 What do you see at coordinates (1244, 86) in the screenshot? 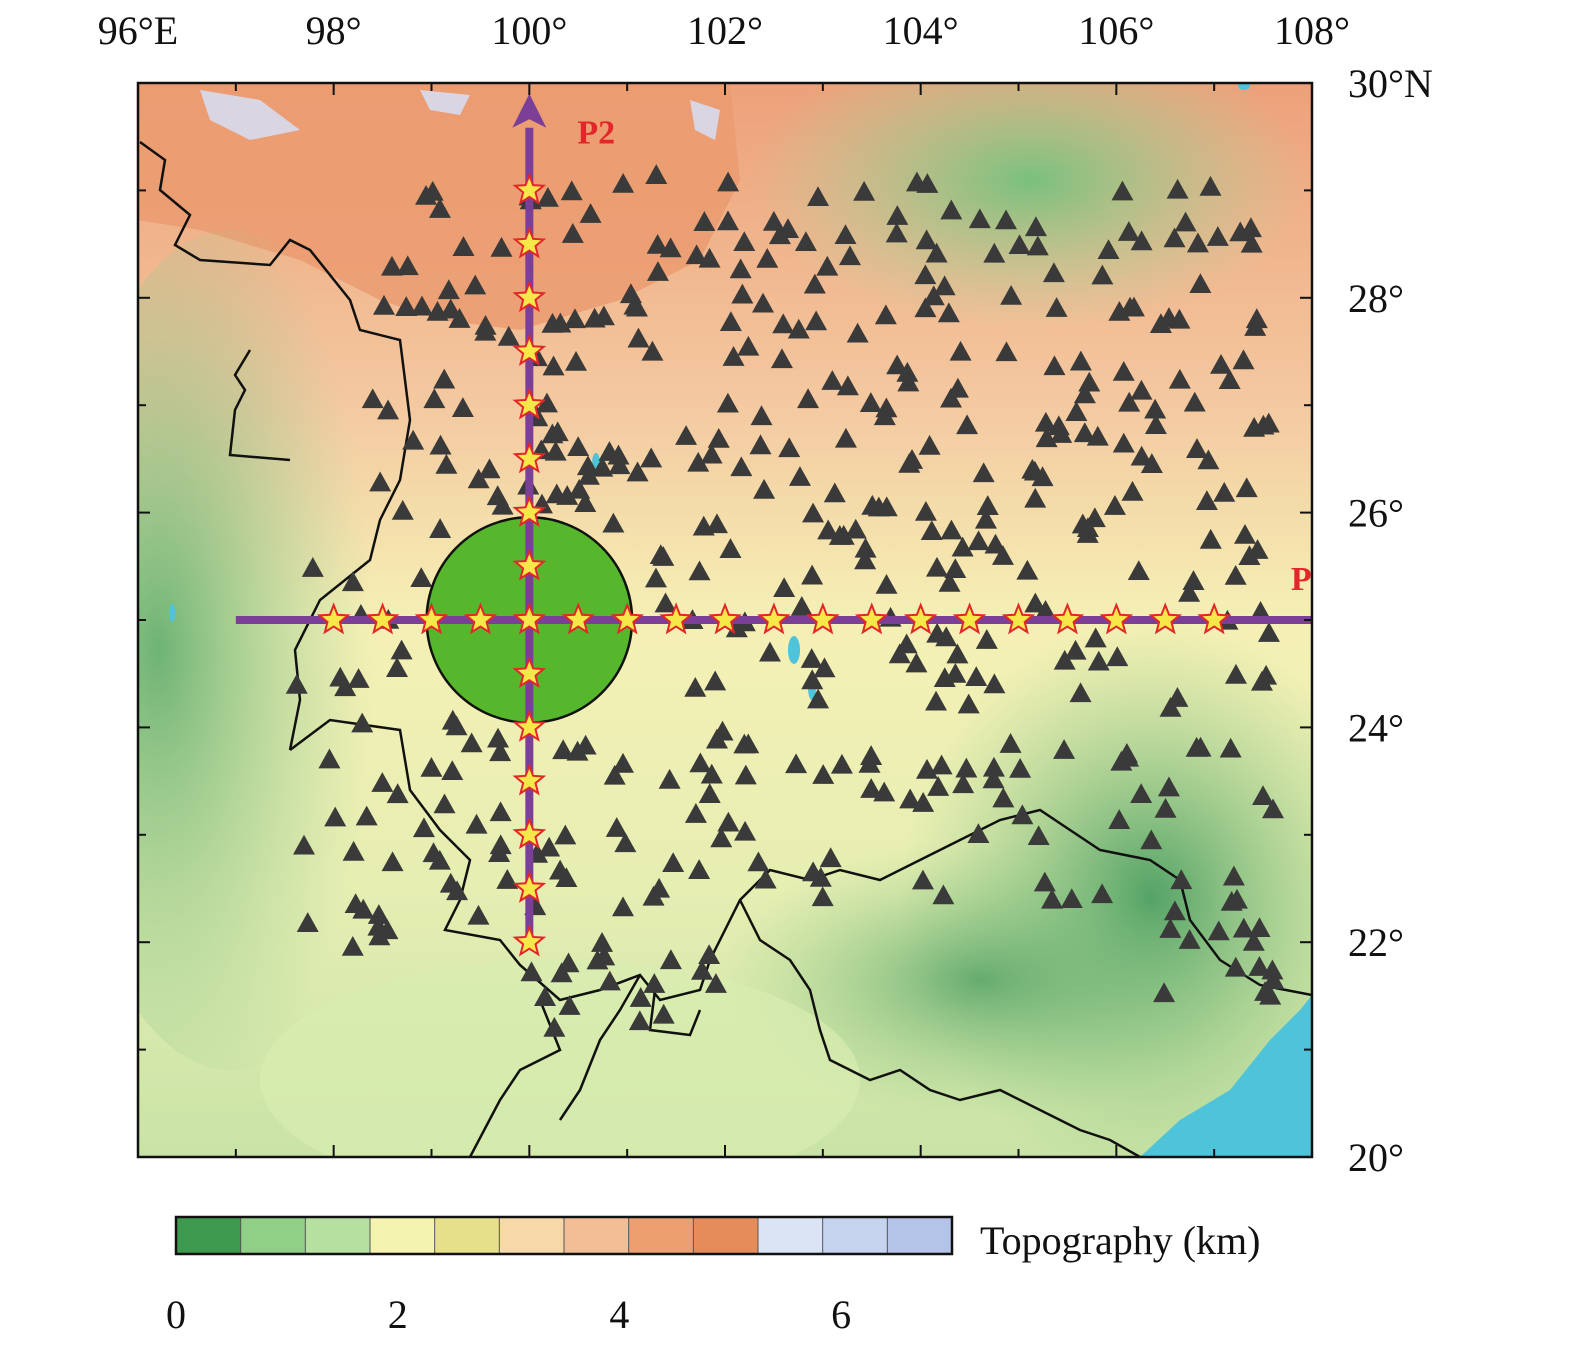
I see `lake` at bounding box center [1244, 86].